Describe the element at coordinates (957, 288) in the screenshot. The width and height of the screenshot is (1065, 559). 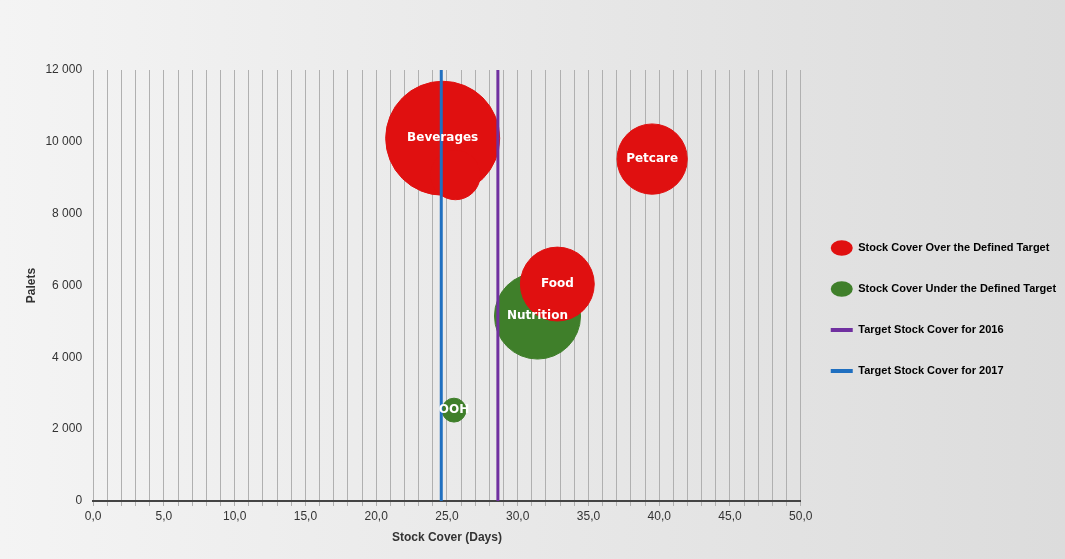
I see `legend-label: Stock Cover Under the Defined Target` at that location.